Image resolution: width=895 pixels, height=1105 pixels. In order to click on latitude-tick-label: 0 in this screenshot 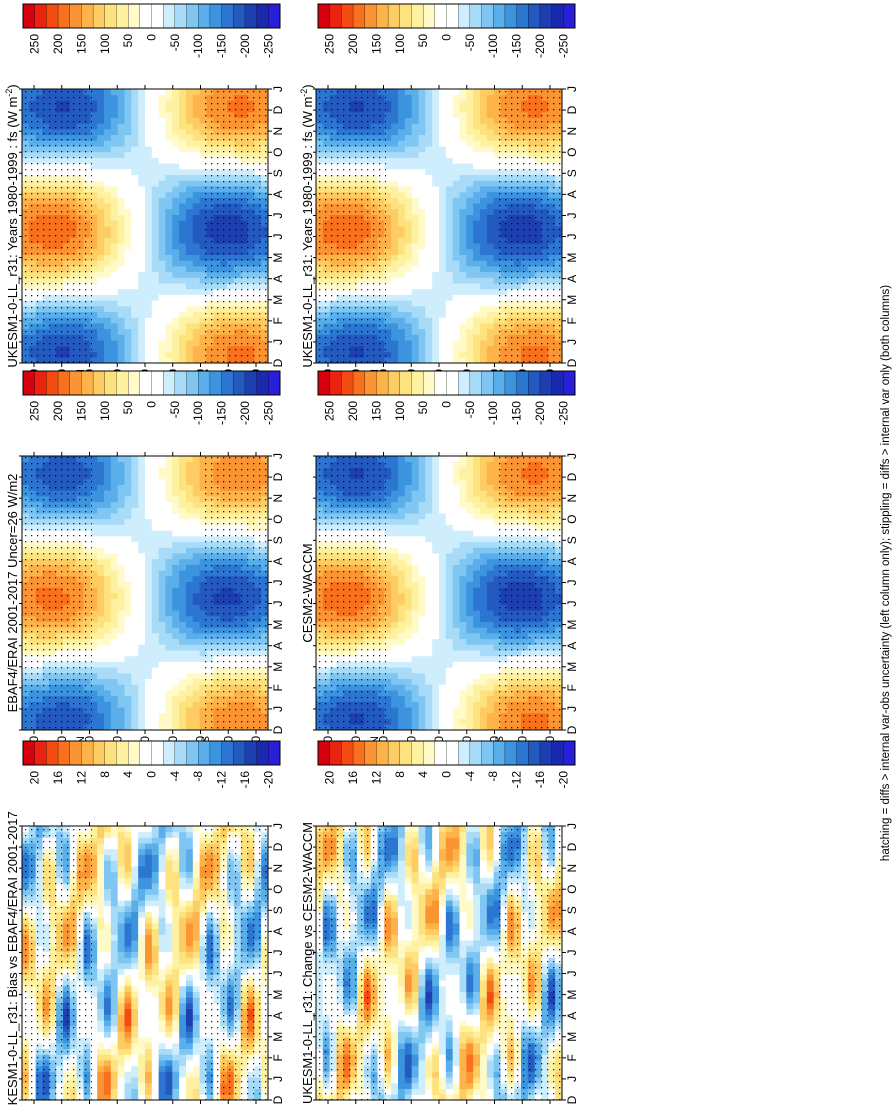, I will do `click(439, 739)`.